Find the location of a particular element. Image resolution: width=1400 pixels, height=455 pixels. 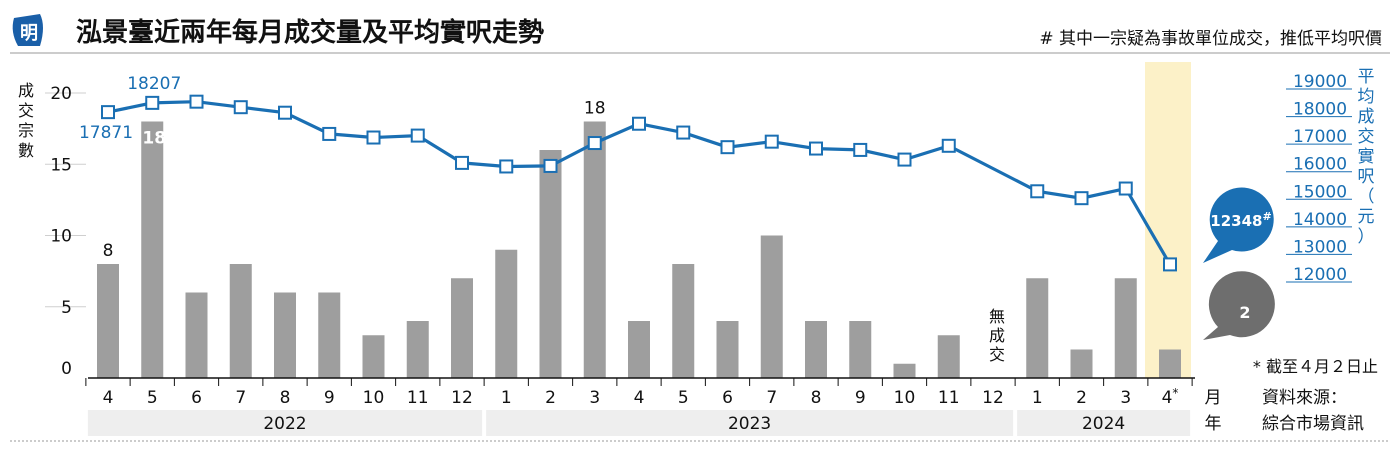

year-label: 2024 is located at coordinates (1103, 424).